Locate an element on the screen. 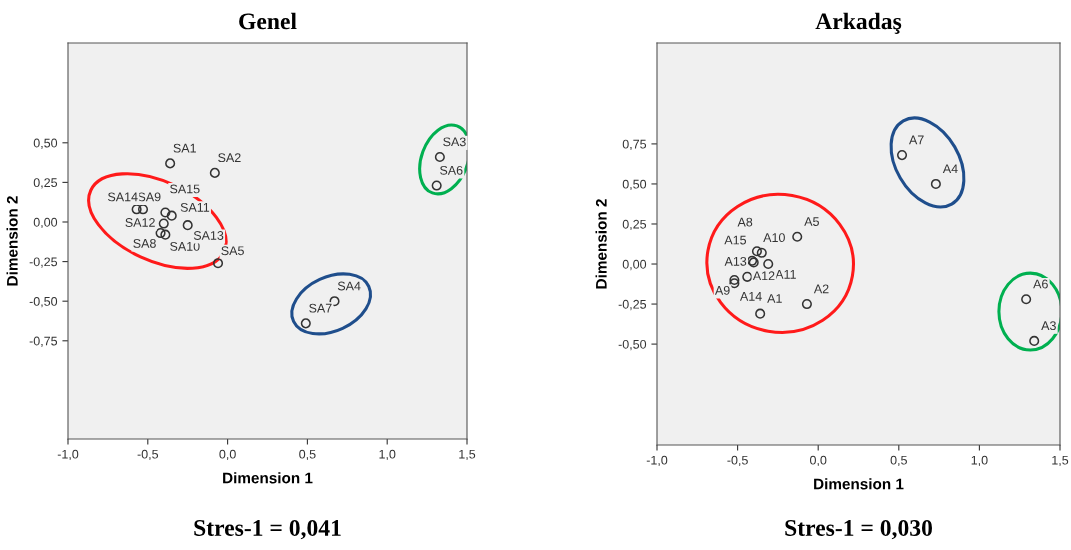 The image size is (1071, 550). chart-title: Genel is located at coordinates (268, 21).